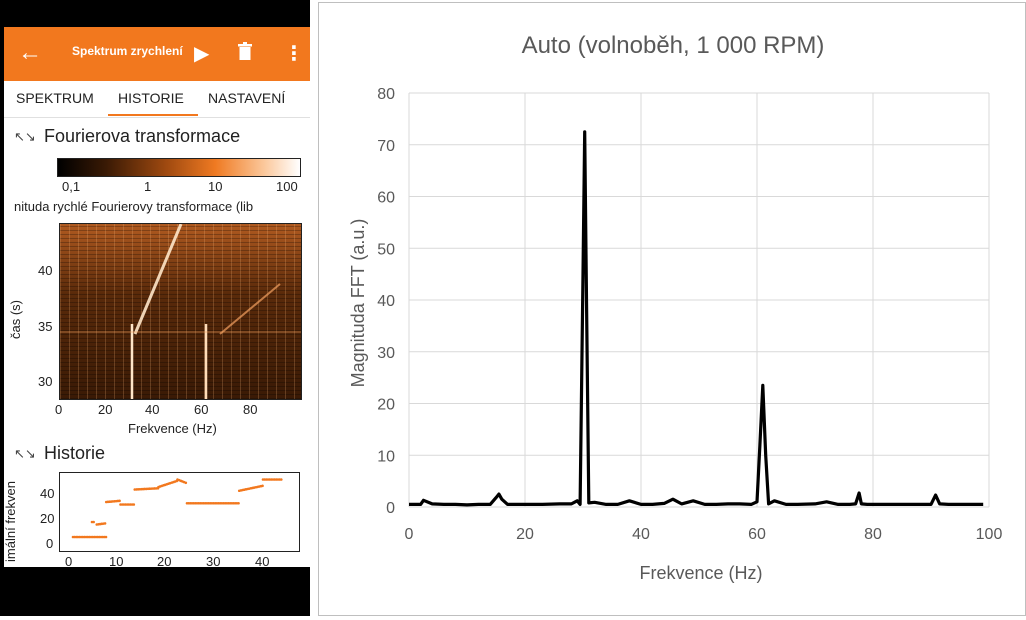 This screenshot has height=620, width=1026. Describe the element at coordinates (151, 98) in the screenshot. I see `tab-historie: HISTORIE` at that location.